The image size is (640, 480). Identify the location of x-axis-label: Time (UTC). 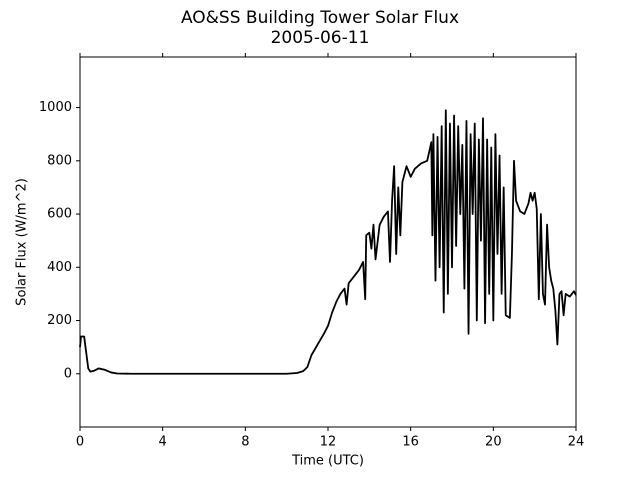
(327, 461).